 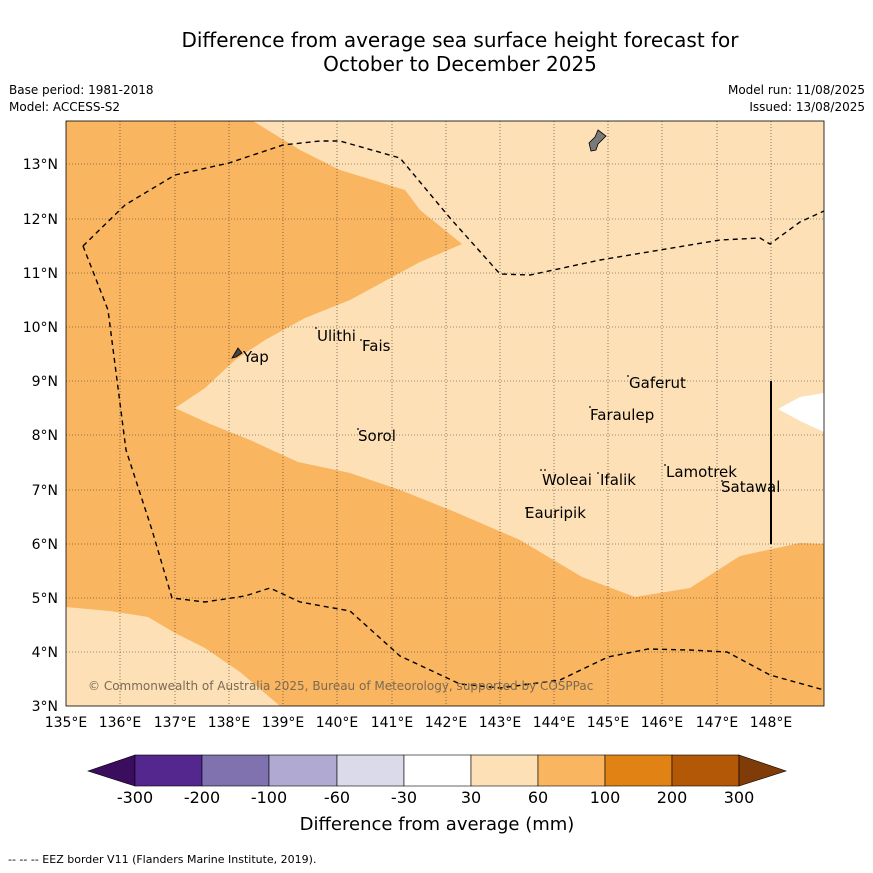 I want to click on lat-tick-label: 4°N, so click(x=45, y=653).